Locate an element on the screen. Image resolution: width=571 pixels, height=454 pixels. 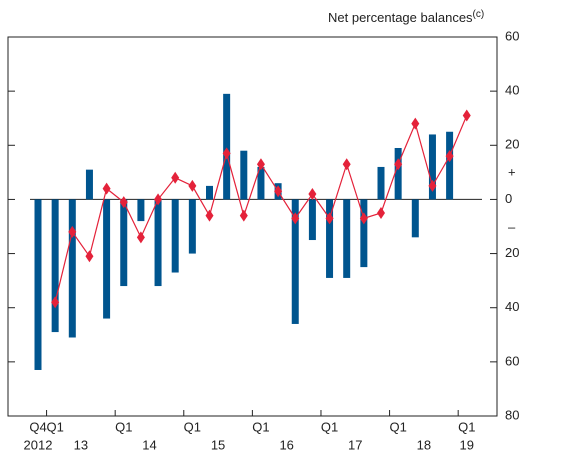
year-label: 15 is located at coordinates (218, 444).